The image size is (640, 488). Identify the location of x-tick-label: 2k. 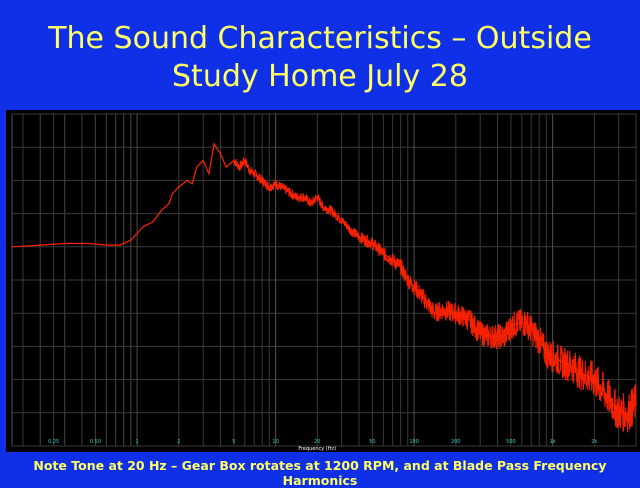
(594, 442).